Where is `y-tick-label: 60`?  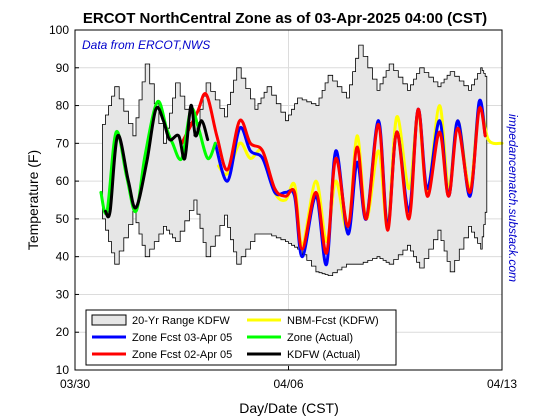 y-tick-label: 60 is located at coordinates (63, 181).